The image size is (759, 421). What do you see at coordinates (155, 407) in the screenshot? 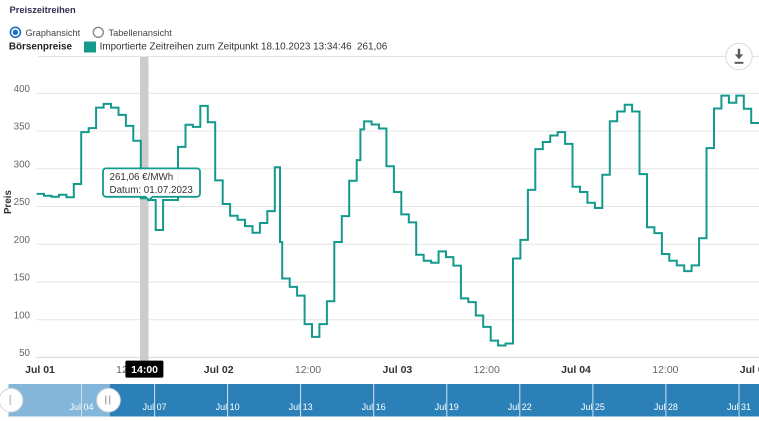
I see `svg-text: Jul 07` at bounding box center [155, 407].